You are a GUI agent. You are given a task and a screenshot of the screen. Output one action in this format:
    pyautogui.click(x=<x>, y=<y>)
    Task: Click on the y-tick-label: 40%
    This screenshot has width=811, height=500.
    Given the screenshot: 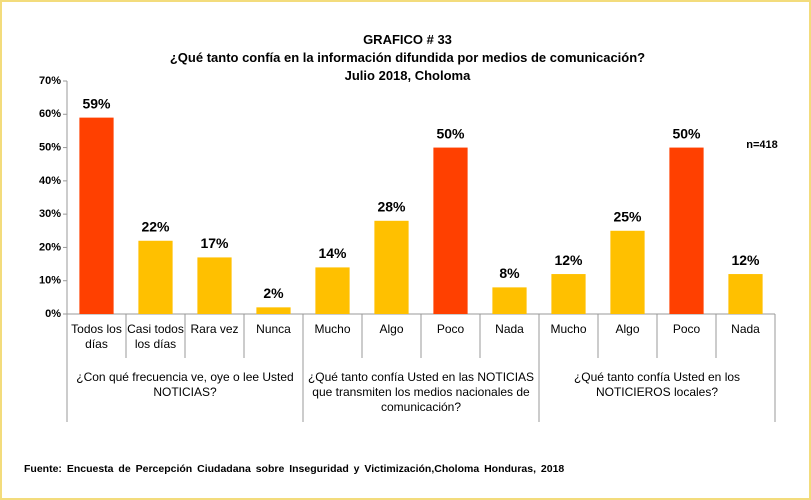 What is the action you would take?
    pyautogui.click(x=50, y=181)
    